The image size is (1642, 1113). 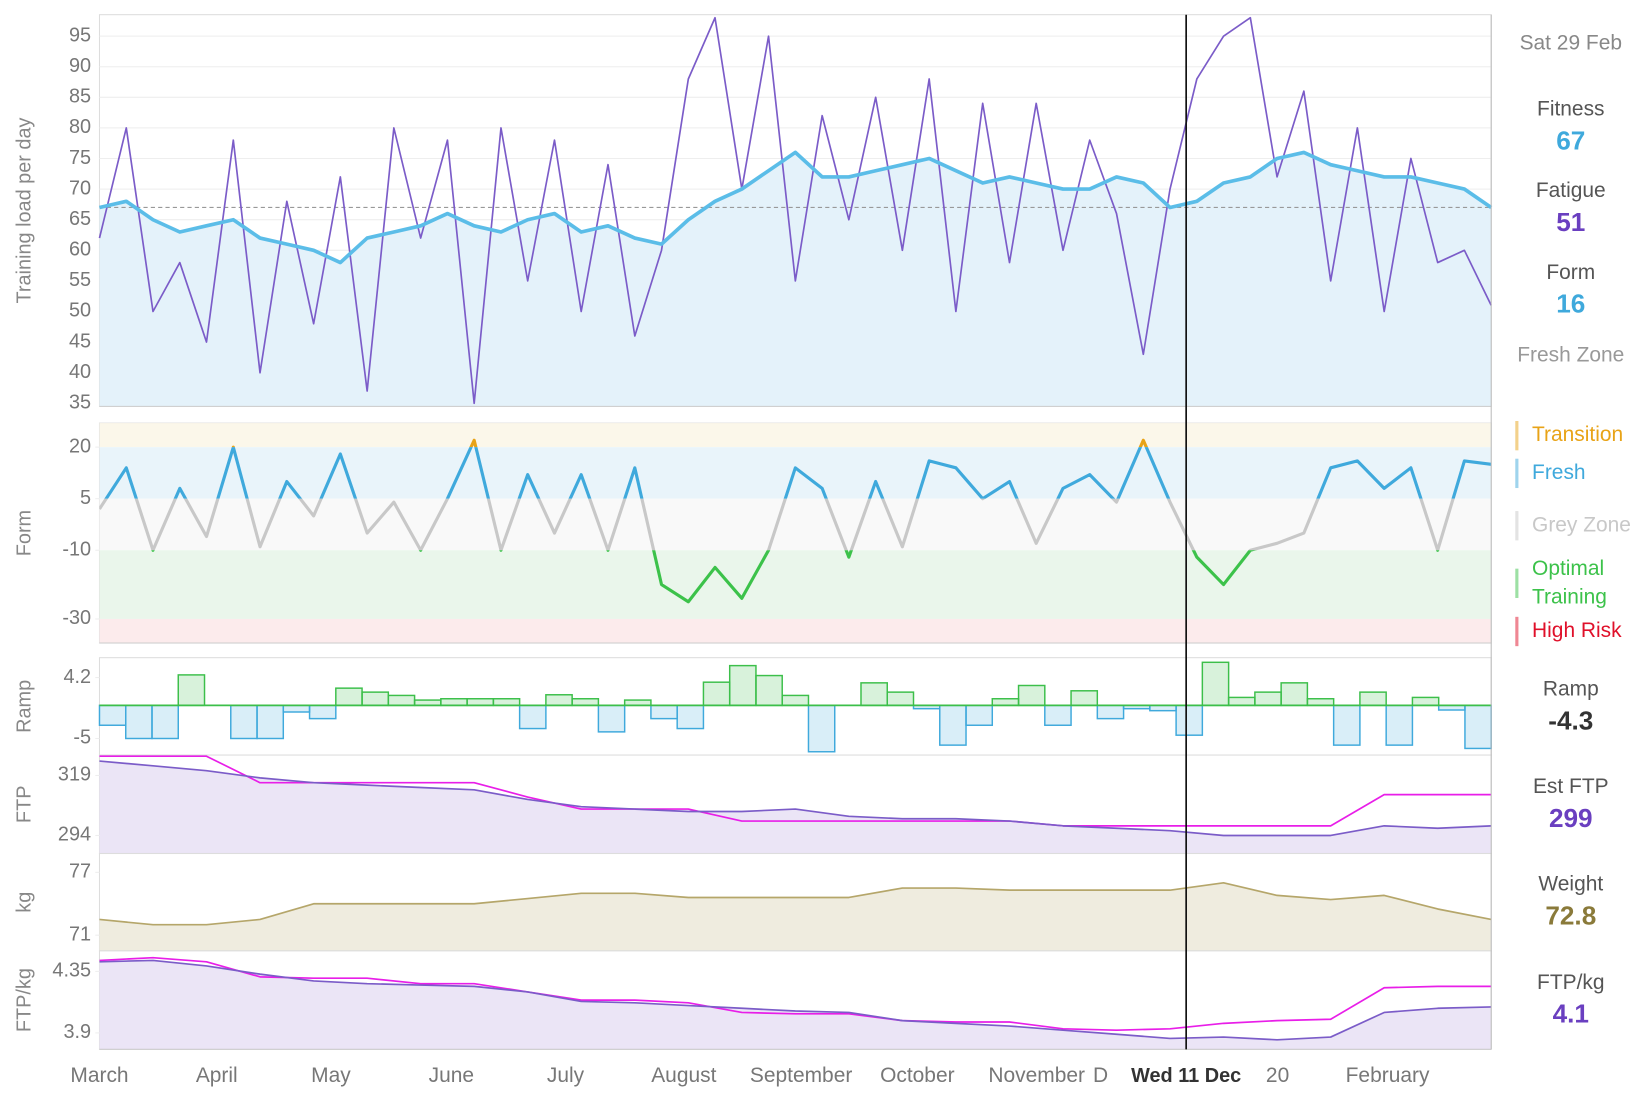 What do you see at coordinates (76, 618) in the screenshot?
I see `y-tick-label: -30` at bounding box center [76, 618].